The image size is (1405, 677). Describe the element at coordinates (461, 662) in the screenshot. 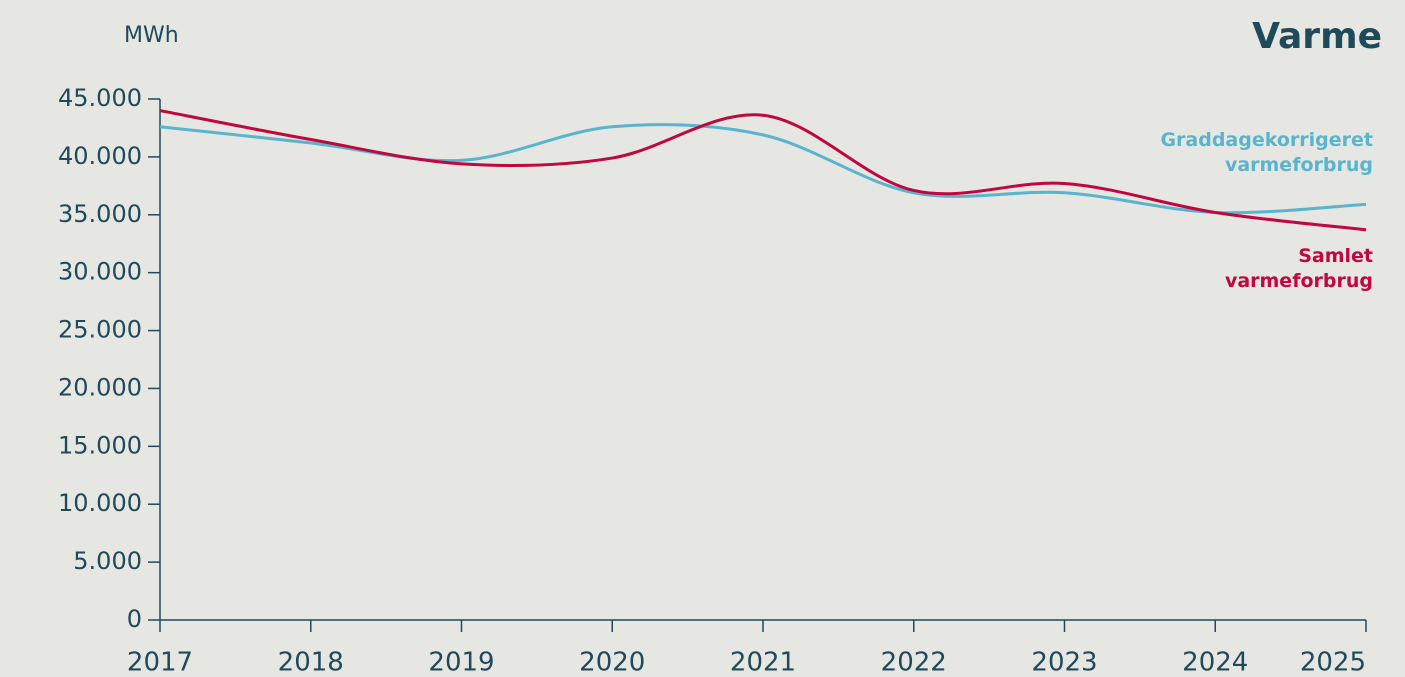

I see `x-tick-label: 2019` at that location.